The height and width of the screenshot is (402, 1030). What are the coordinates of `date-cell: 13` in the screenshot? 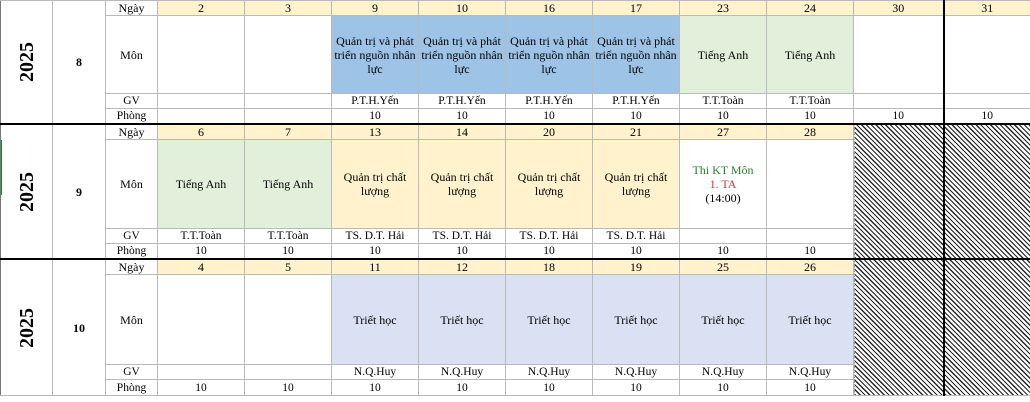 It's located at (375, 131).